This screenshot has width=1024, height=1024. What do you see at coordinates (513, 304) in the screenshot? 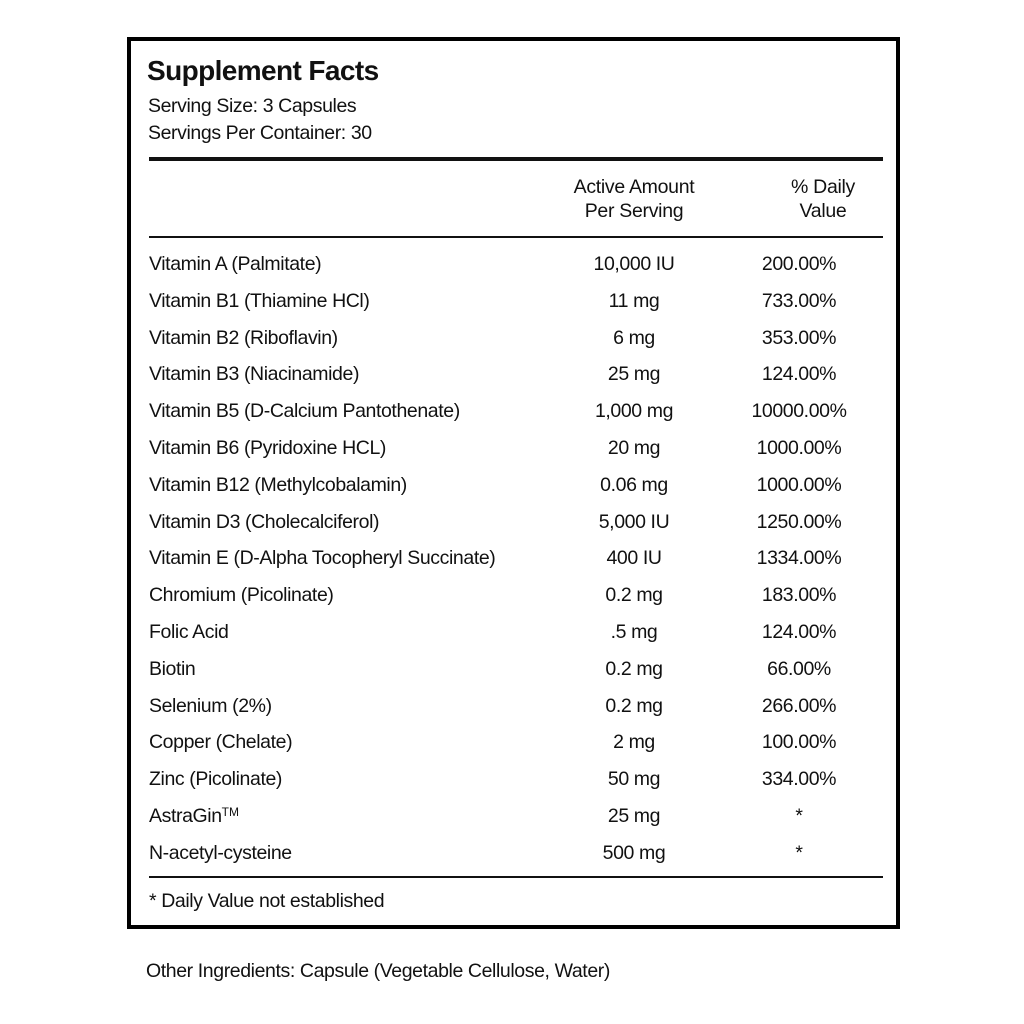
I see `table-row: Vitamin B1 (Thiamine HCl) 11 mg 733.00%` at bounding box center [513, 304].